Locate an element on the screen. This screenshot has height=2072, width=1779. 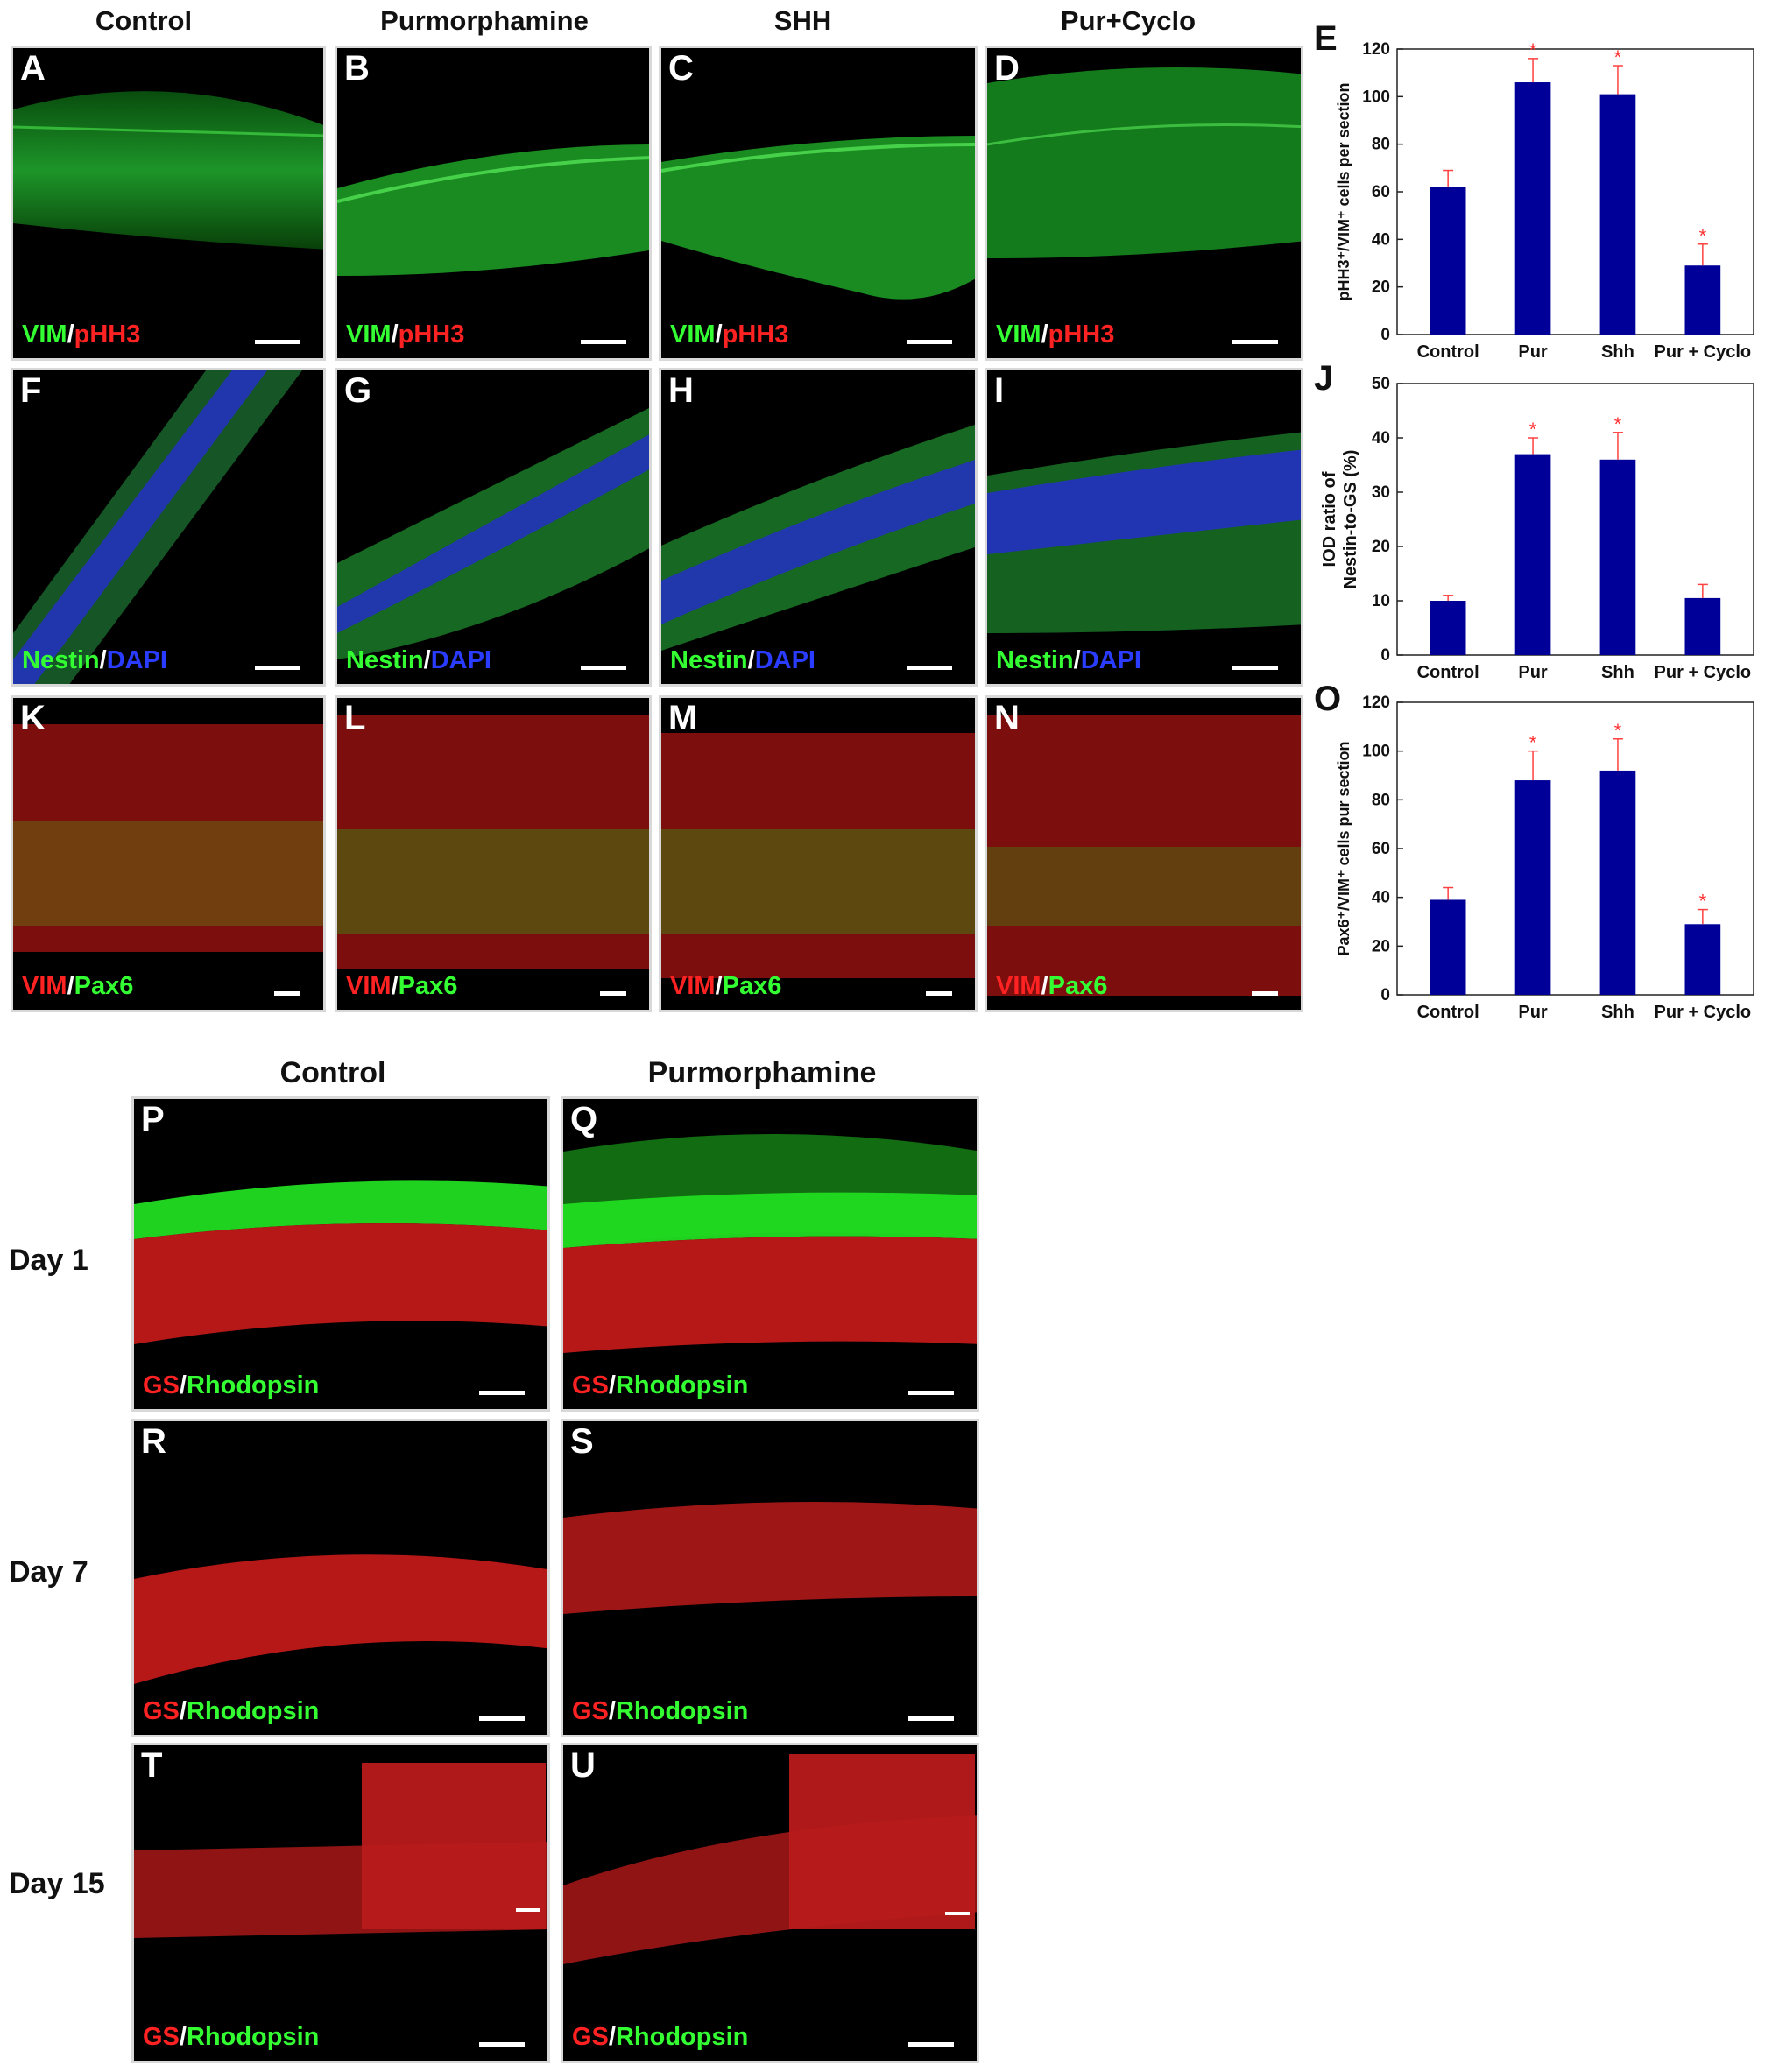
micrograph-panel-a: A VIM/pHH3 is located at coordinates (168, 203).